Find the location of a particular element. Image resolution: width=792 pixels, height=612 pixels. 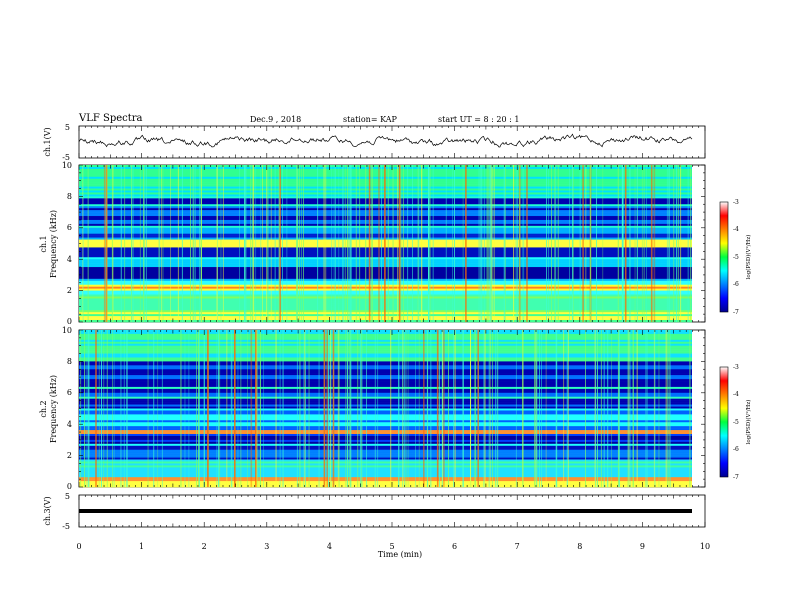

ch2-colorbar-label: log(PSD)(V²/Hz) is located at coordinates (748, 422).